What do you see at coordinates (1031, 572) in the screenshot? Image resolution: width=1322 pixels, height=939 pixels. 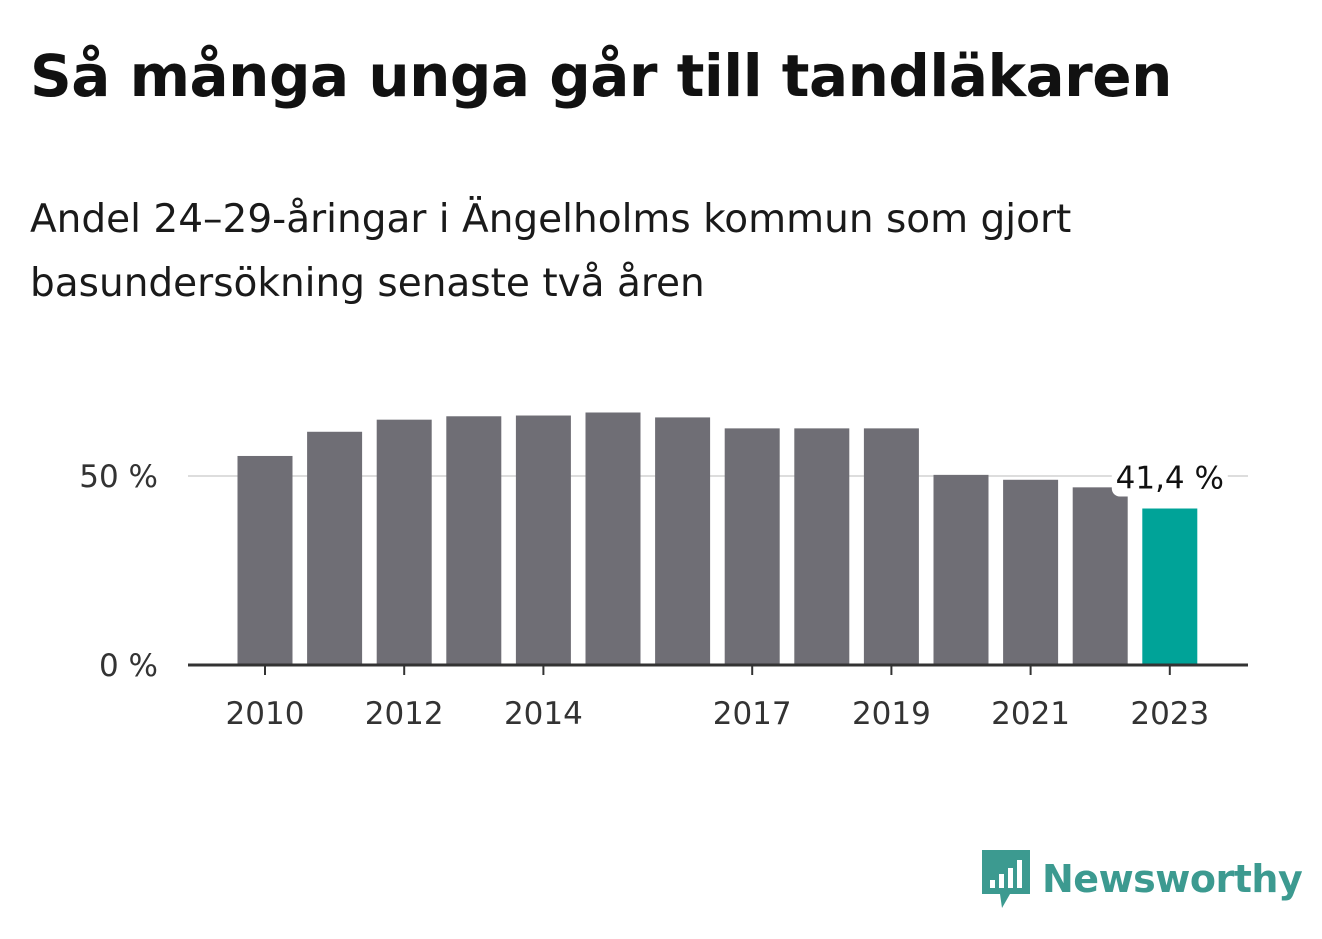 I see `bar-2021` at bounding box center [1031, 572].